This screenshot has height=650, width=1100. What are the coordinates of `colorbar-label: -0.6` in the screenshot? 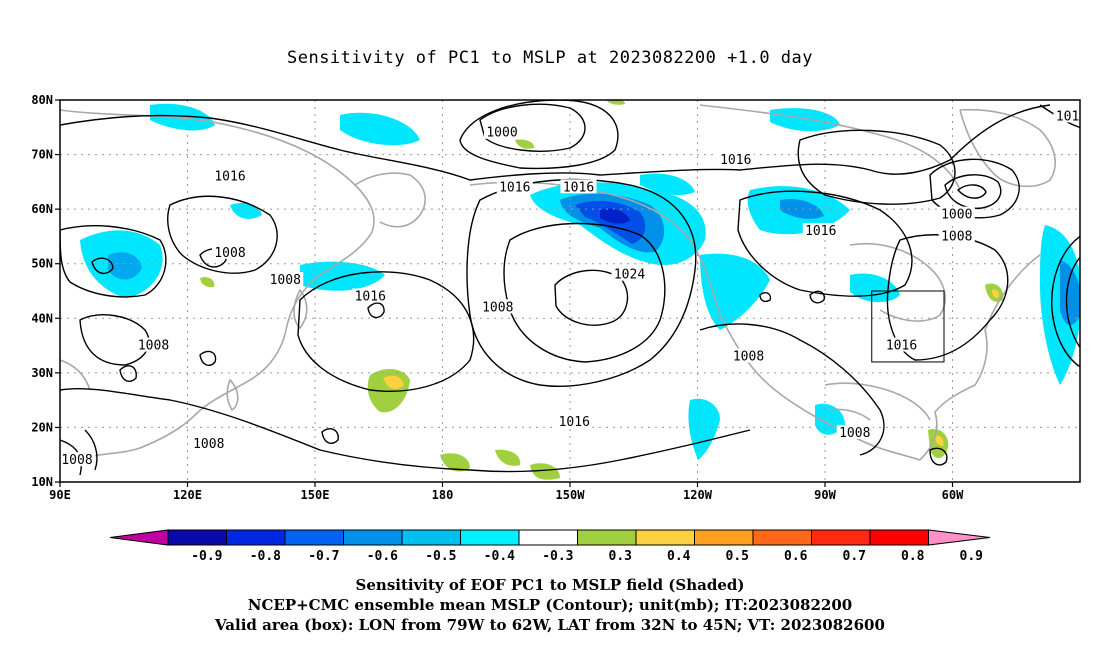 It's located at (382, 556).